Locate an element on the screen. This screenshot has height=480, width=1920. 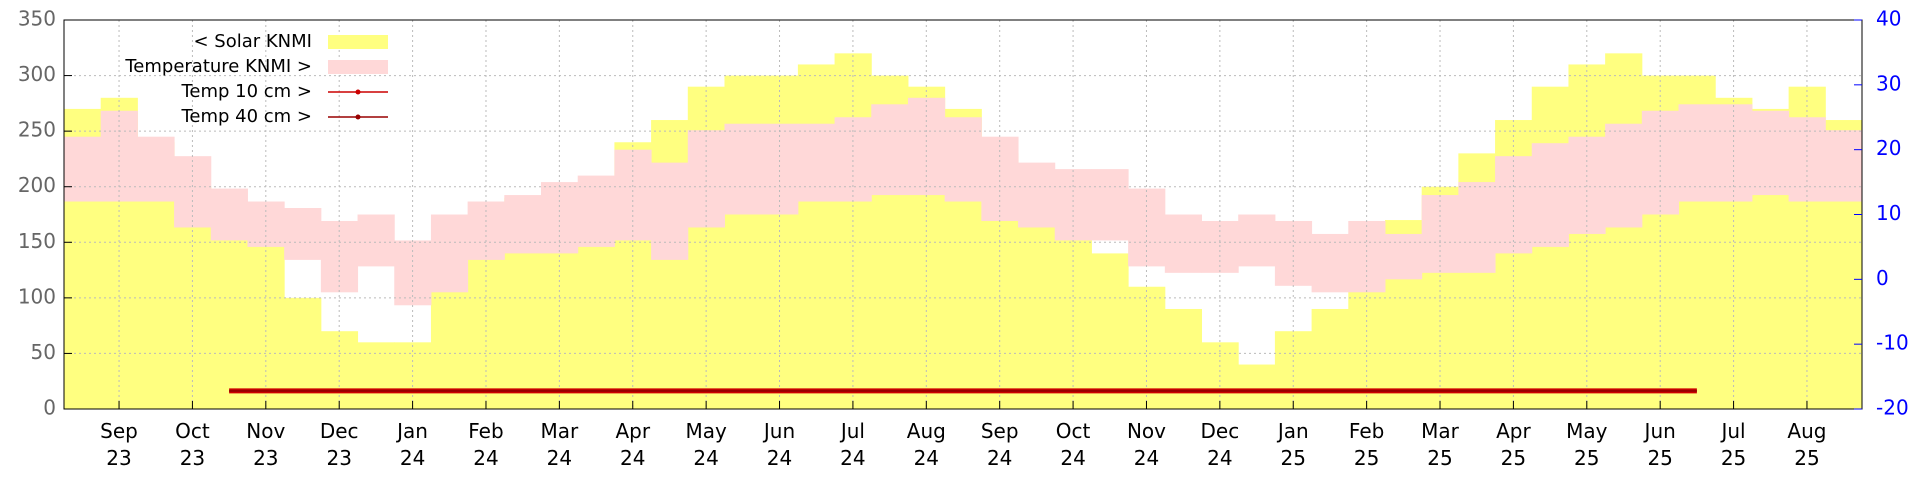
x-tick-label: Oct 23 is located at coordinates (192, 444).